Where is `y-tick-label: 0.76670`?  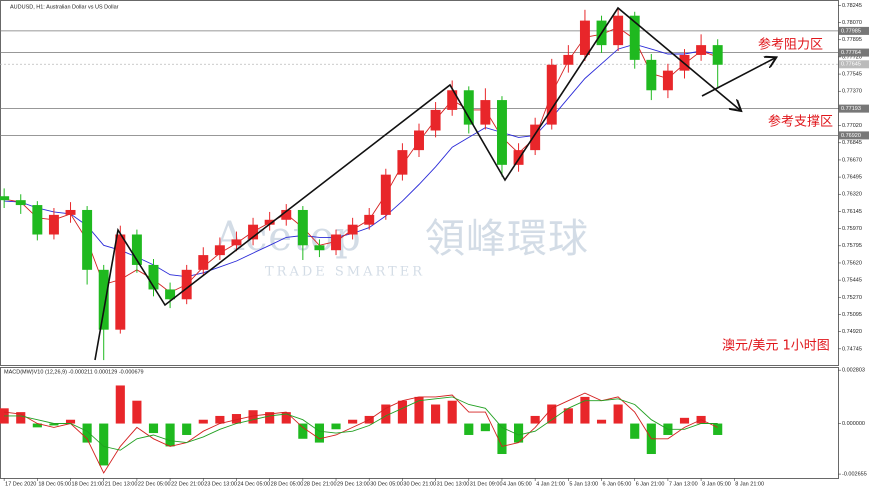
y-tick-label: 0.76670 is located at coordinates (852, 160).